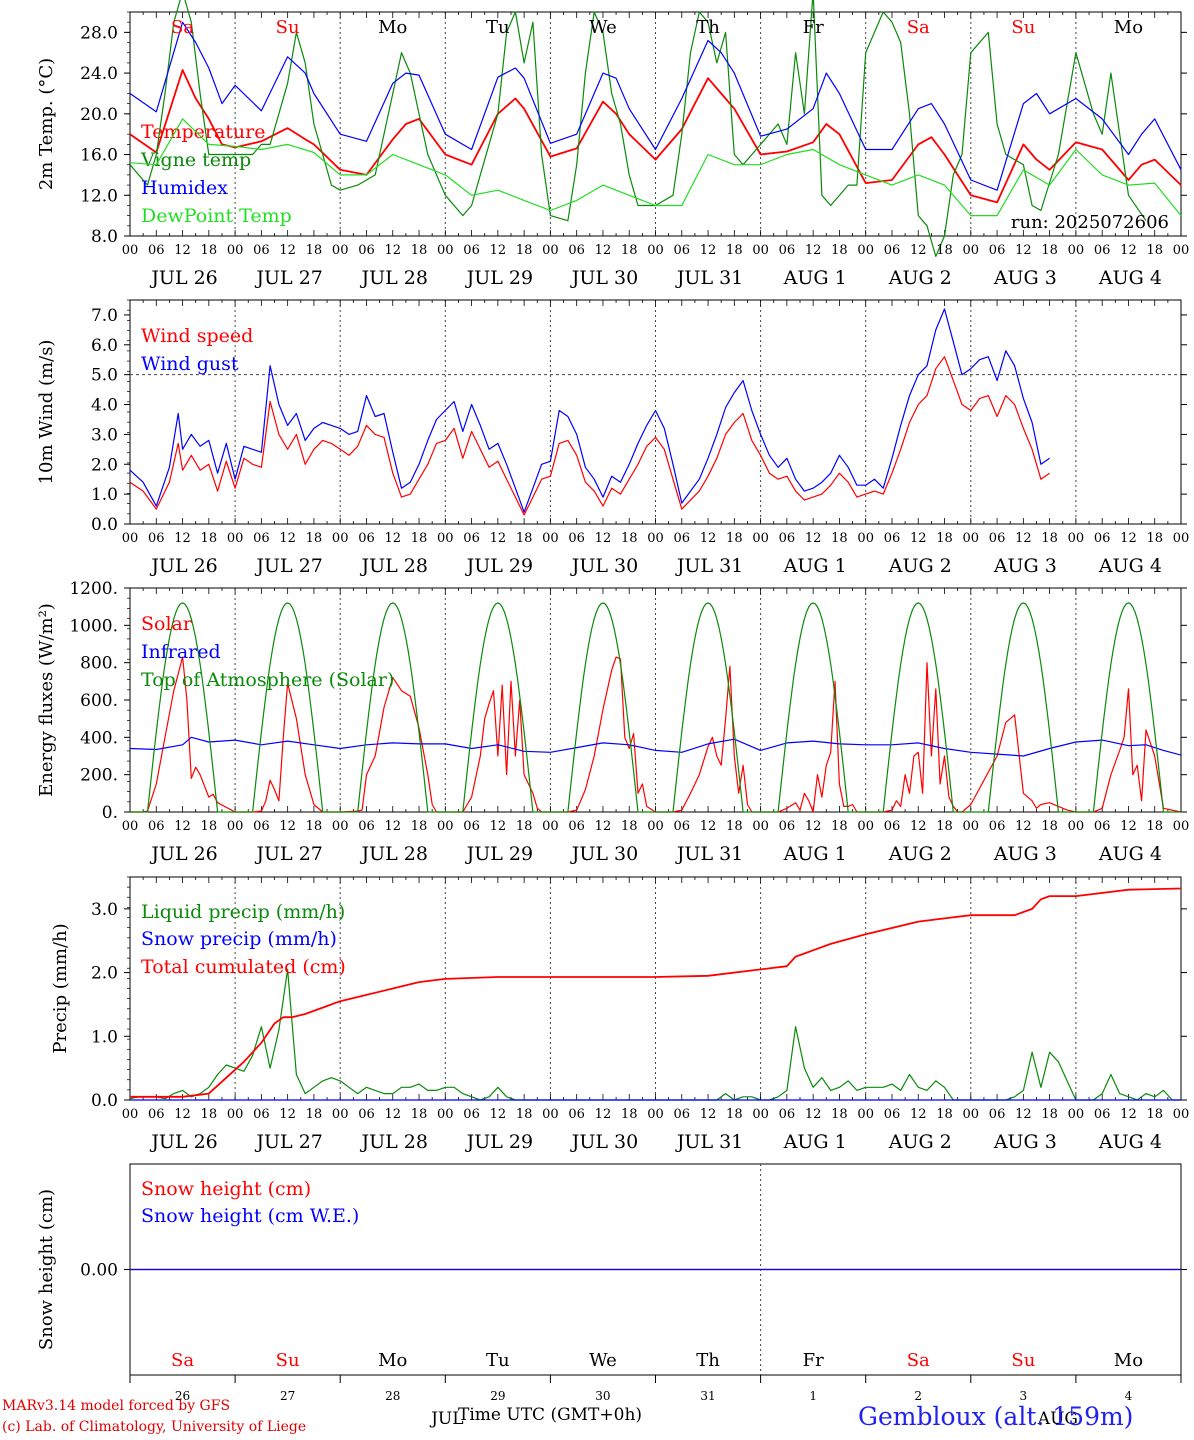 Image resolution: width=1194 pixels, height=1440 pixels. I want to click on y-tick-label: 7.0, so click(104, 316).